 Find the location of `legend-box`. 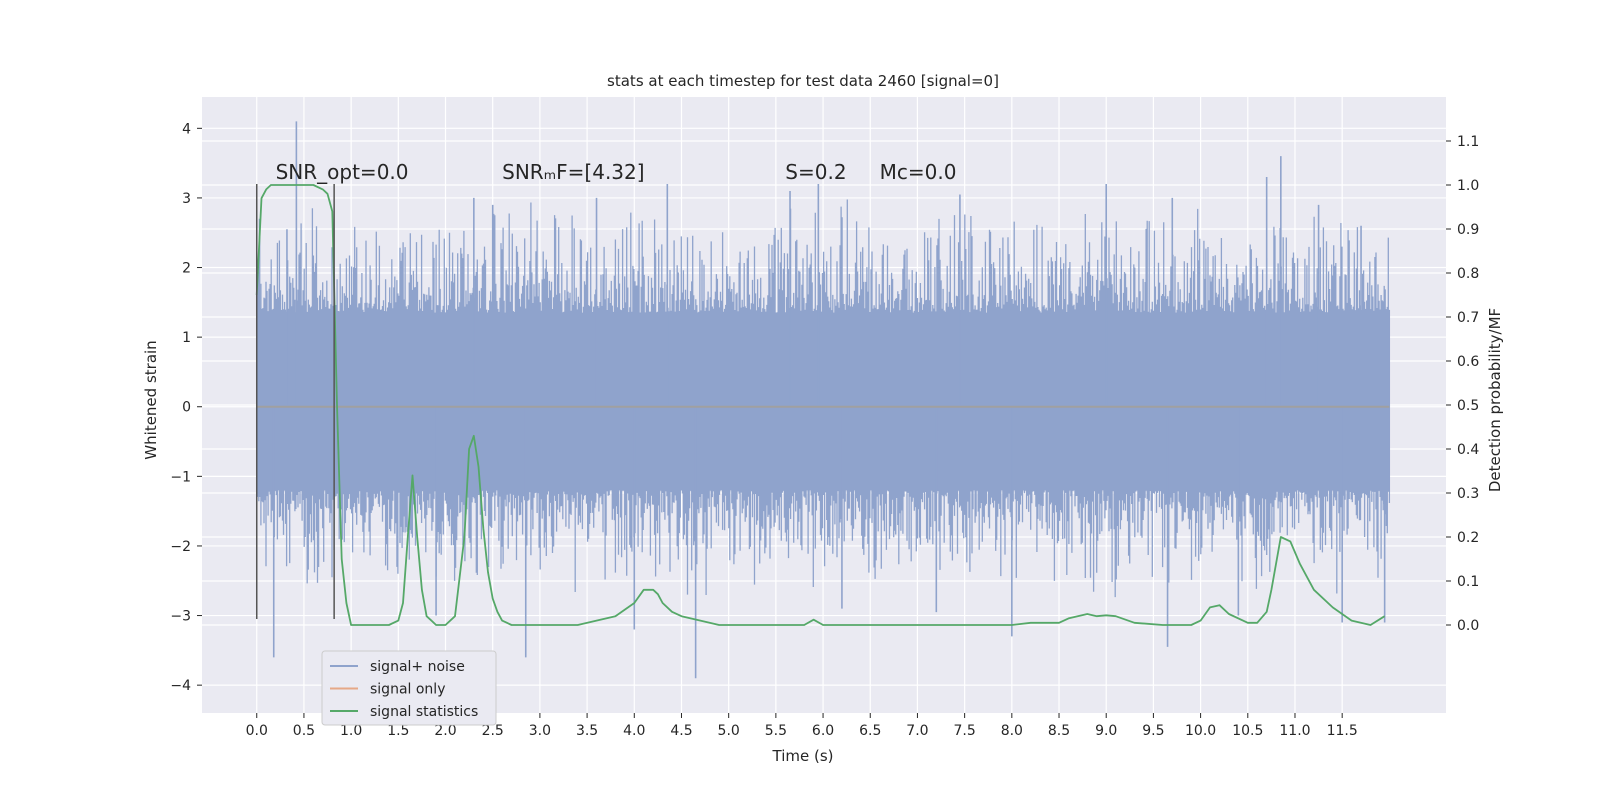

legend-box is located at coordinates (409, 688).